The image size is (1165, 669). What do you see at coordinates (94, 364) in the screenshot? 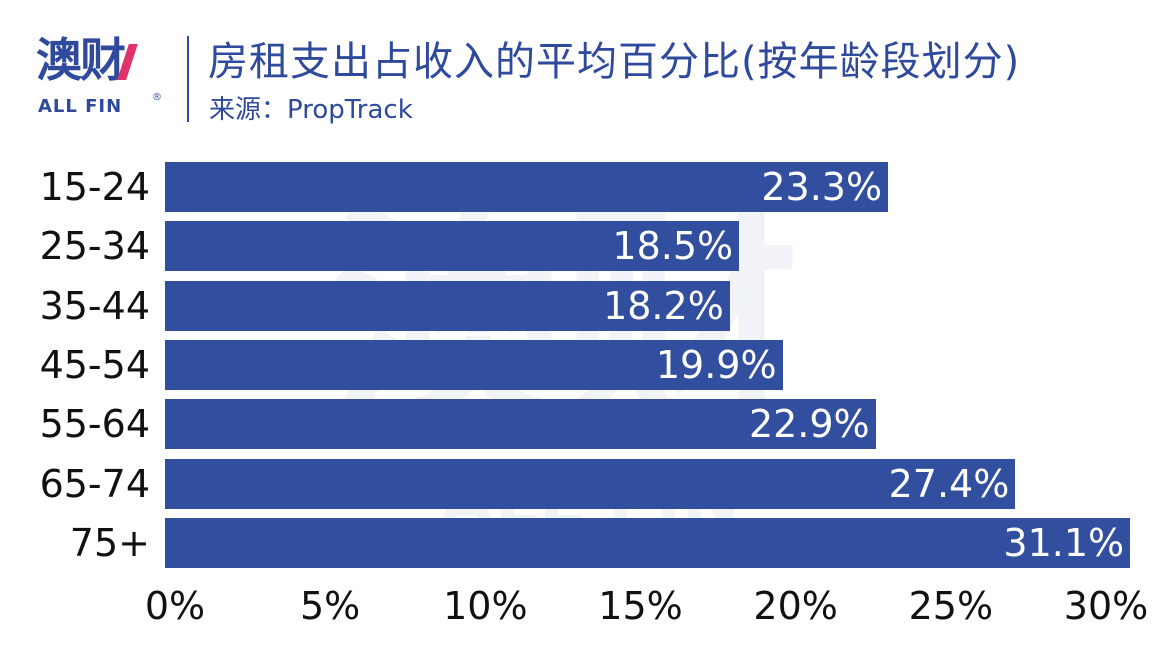
I see `category-label: 45-54` at bounding box center [94, 364].